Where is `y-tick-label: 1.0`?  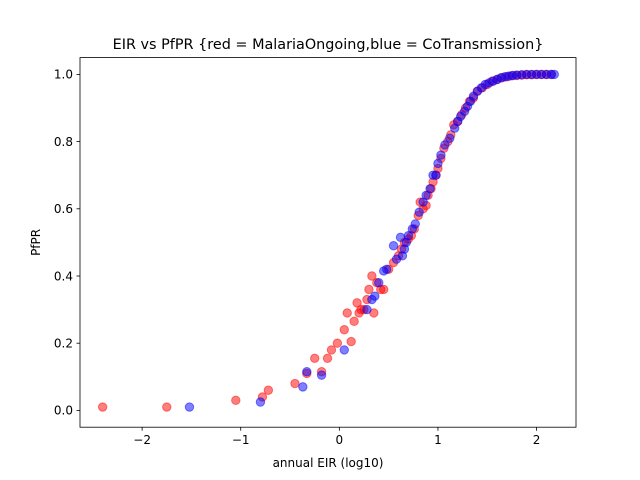
y-tick-label: 1.0 is located at coordinates (63, 75).